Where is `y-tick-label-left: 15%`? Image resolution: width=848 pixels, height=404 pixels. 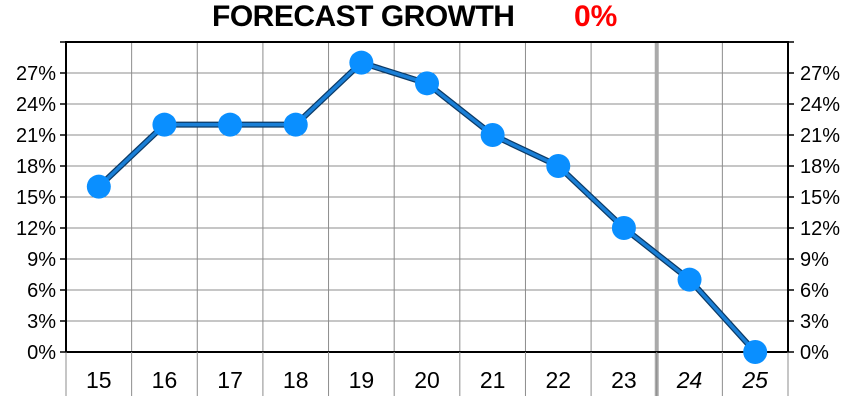 y-tick-label-left: 15% is located at coordinates (36, 198).